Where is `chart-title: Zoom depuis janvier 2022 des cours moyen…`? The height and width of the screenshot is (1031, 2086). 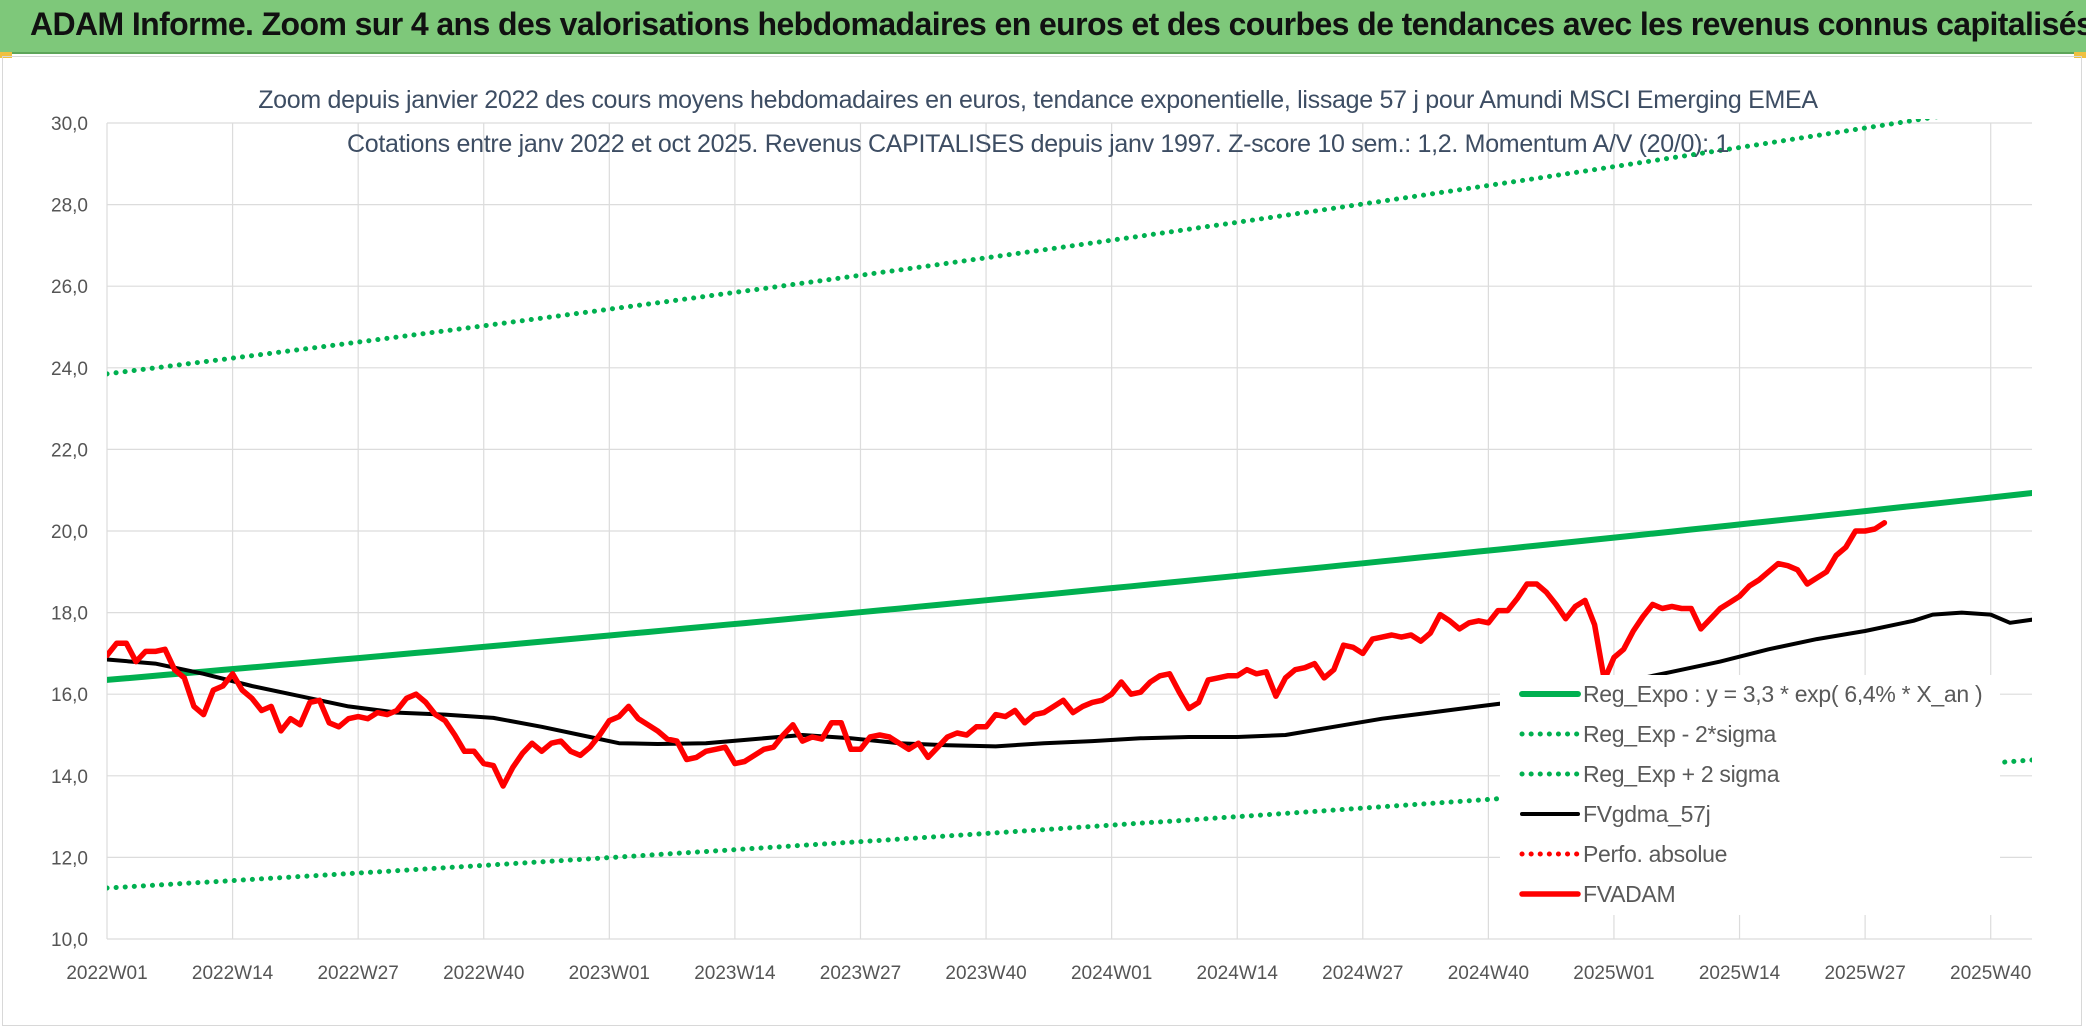
chart-title: Zoom depuis janvier 2022 des cours moyen… is located at coordinates (1038, 100).